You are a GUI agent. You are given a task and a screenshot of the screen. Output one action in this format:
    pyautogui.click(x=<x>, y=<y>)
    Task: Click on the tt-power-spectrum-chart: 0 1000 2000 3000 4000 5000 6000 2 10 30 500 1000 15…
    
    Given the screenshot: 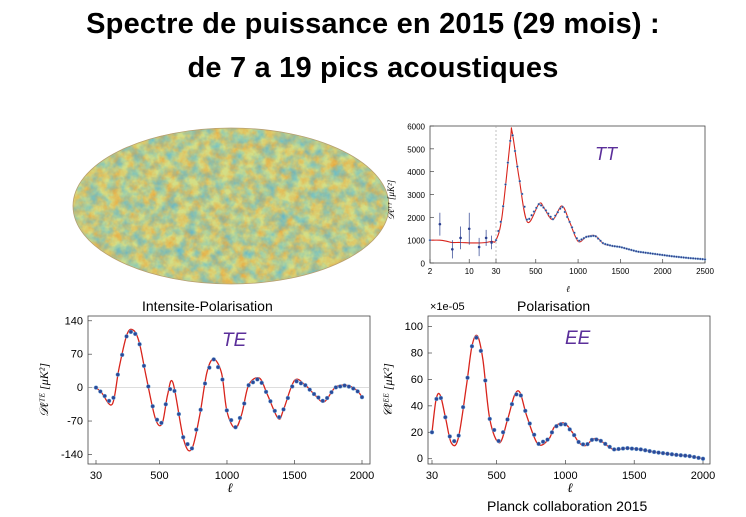 What is the action you would take?
    pyautogui.click(x=550, y=209)
    